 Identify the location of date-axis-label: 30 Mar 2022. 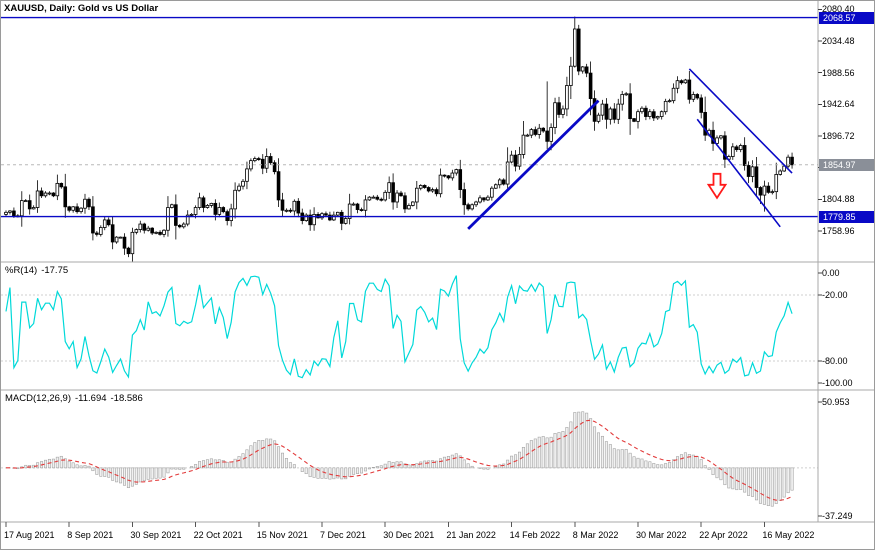
(661, 535).